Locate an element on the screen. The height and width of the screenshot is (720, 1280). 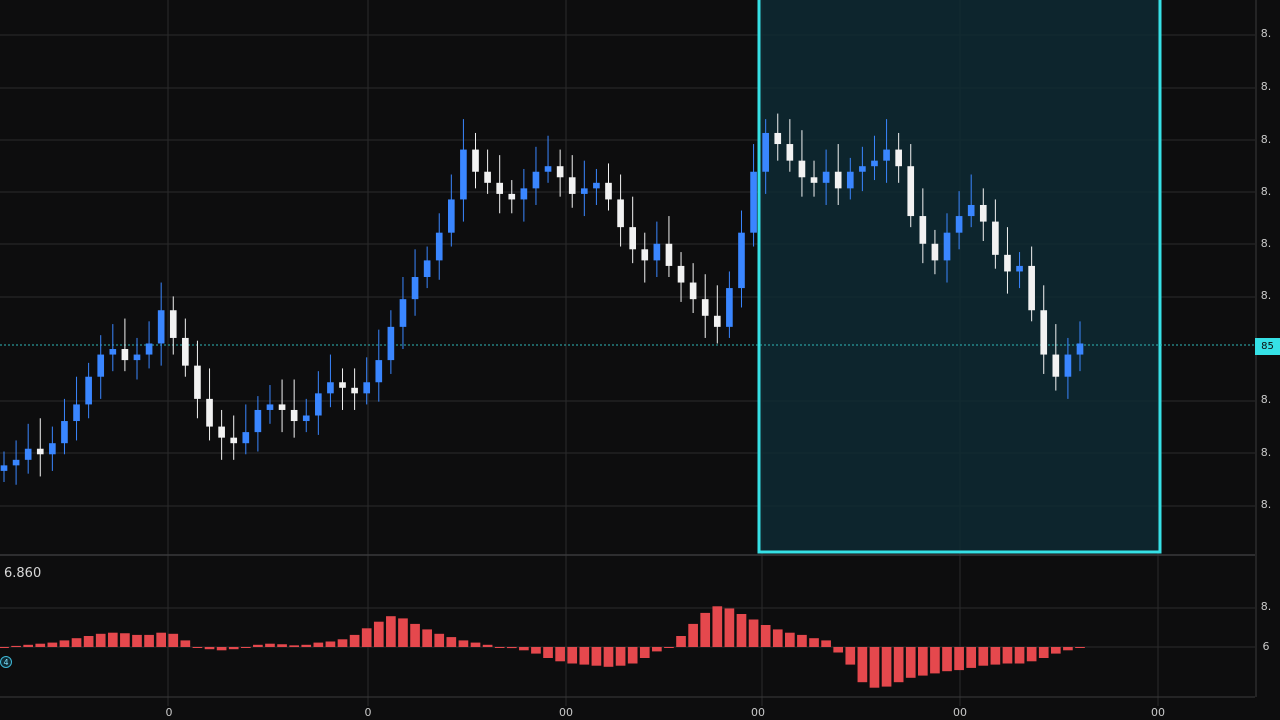
alert-marker-icon: 4 is located at coordinates (6, 662).